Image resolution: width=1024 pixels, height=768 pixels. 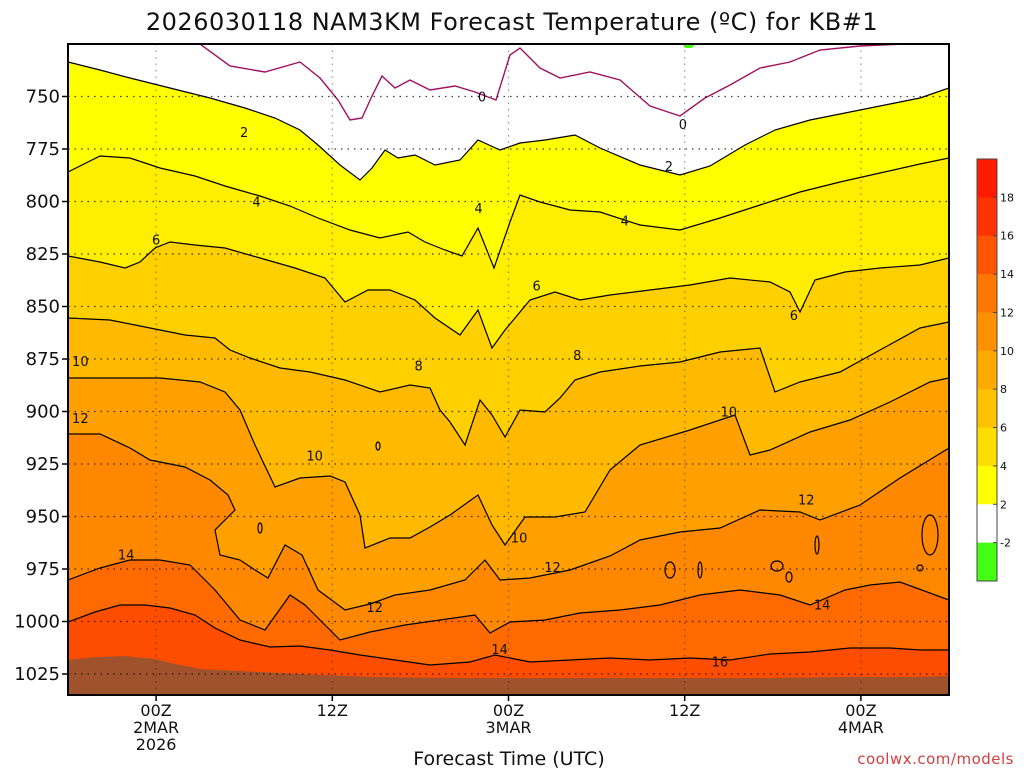 I want to click on x-tick-label: 4MAR, so click(x=861, y=727).